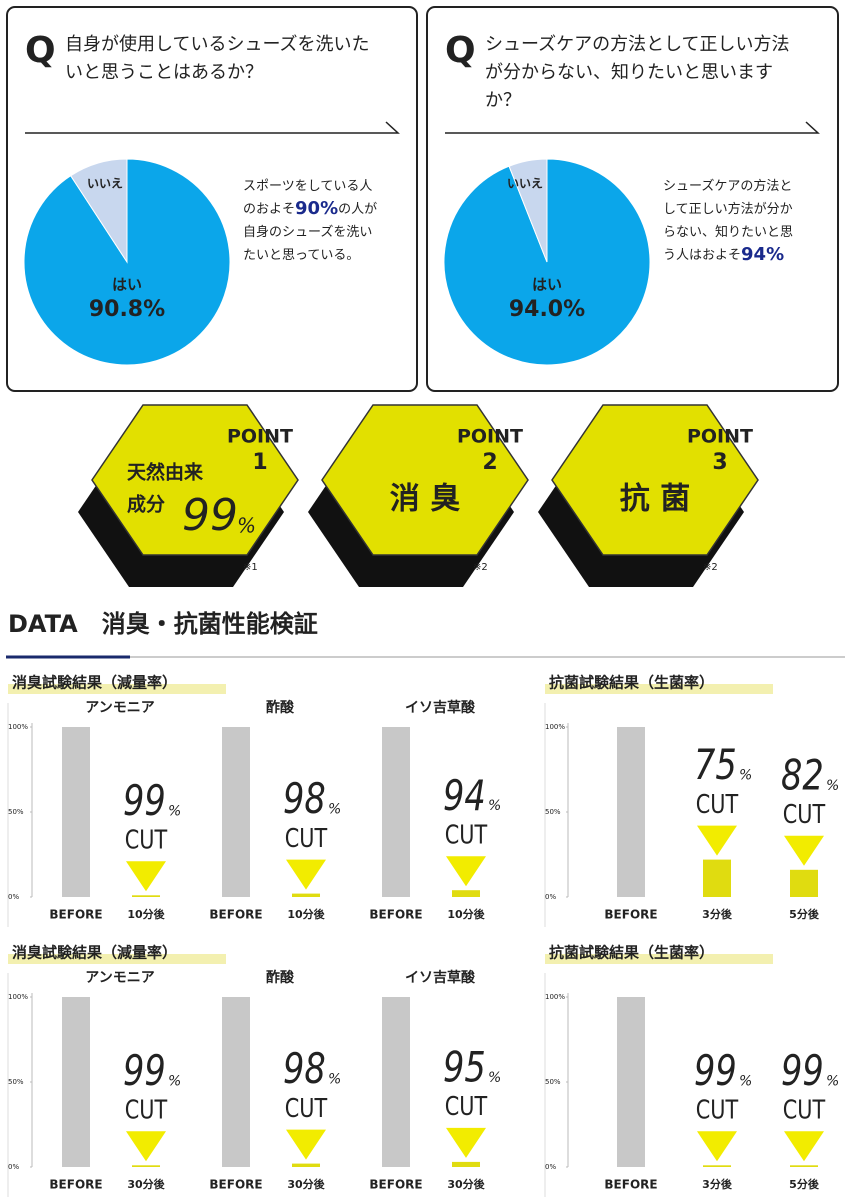 This screenshot has height=1200, width=853. I want to click on description: シューズケアの方法と, so click(727, 186).